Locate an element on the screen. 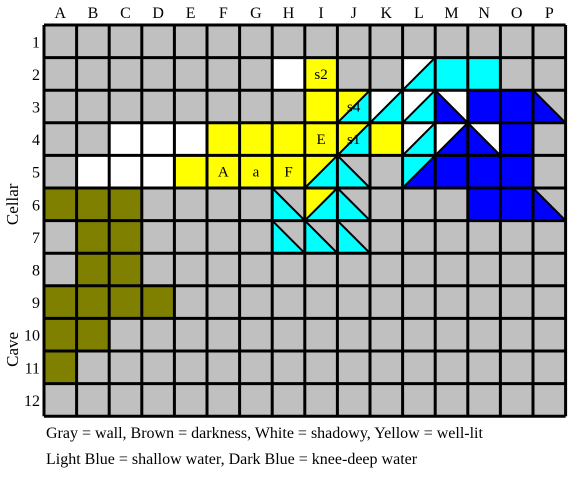 This screenshot has height=480, width=580. column-label-O: O is located at coordinates (517, 13).